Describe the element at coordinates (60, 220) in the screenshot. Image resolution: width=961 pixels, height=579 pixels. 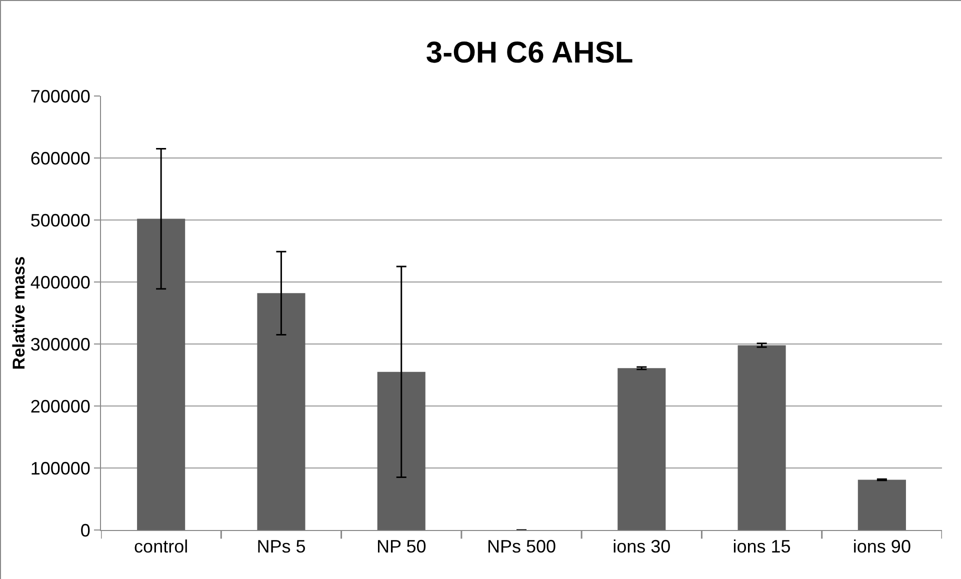
I see `y-tick-label: 500000` at that location.